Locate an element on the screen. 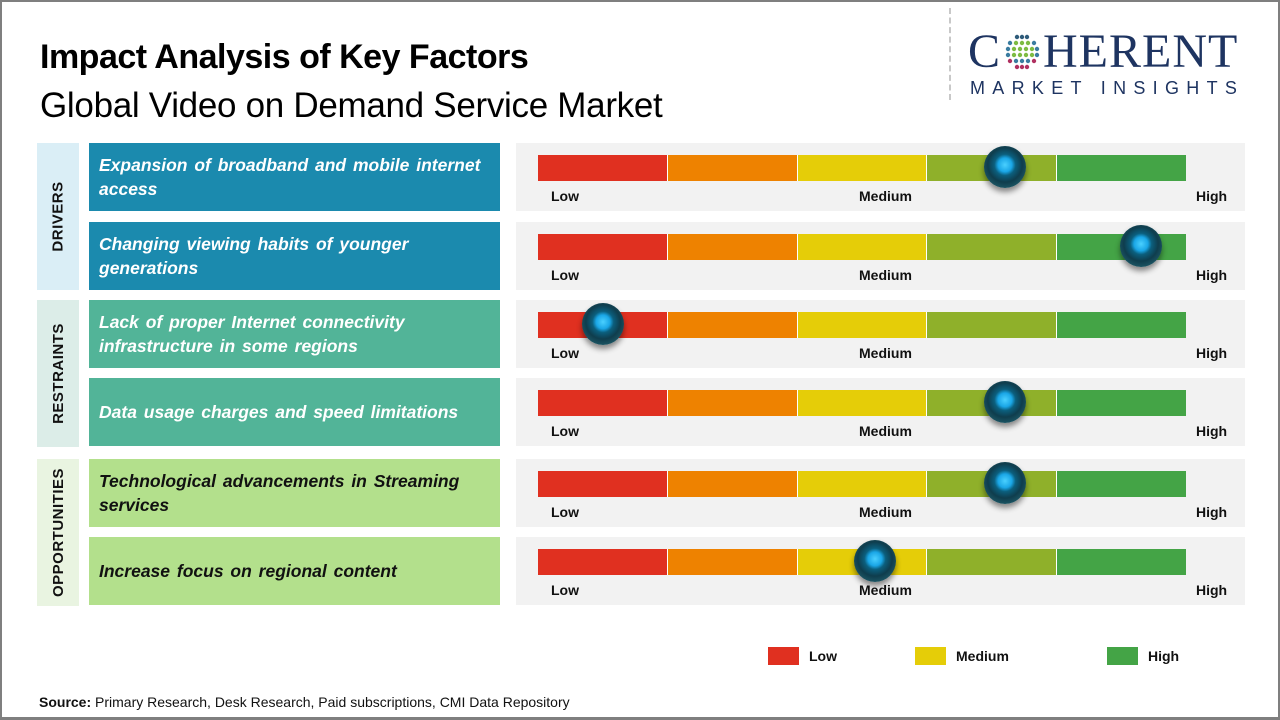 This screenshot has width=1280, height=720. globe-dots-icon is located at coordinates (1022, 52).